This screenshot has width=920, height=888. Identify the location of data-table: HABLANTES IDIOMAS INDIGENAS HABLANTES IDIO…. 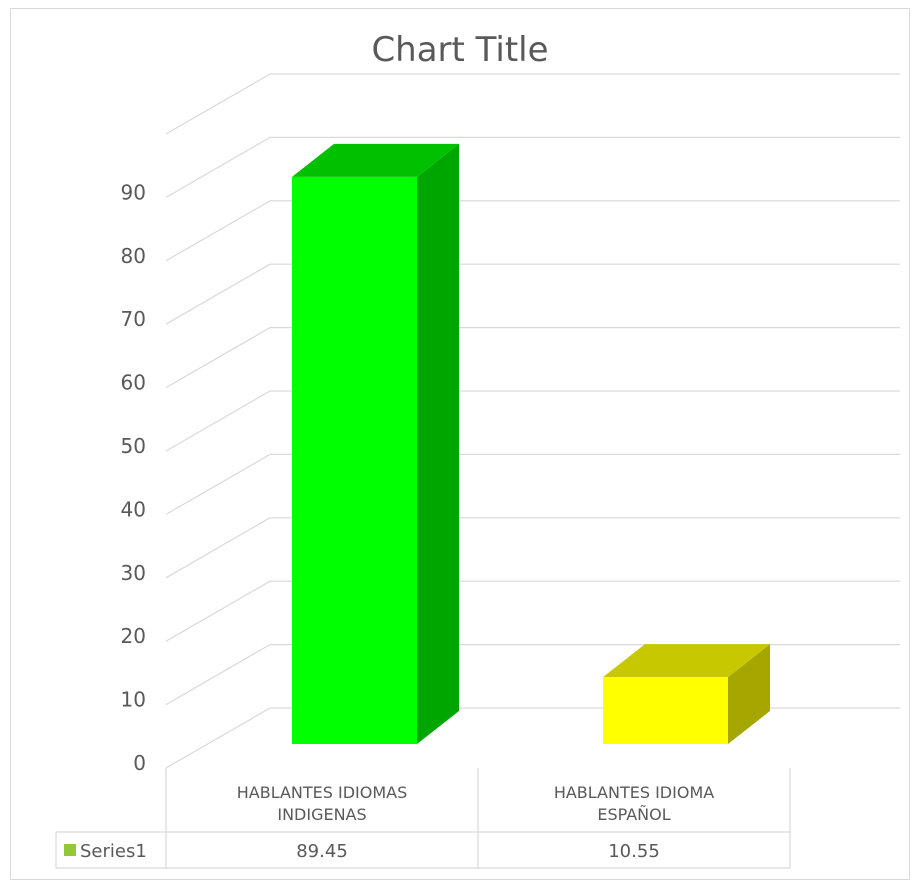
(423, 818).